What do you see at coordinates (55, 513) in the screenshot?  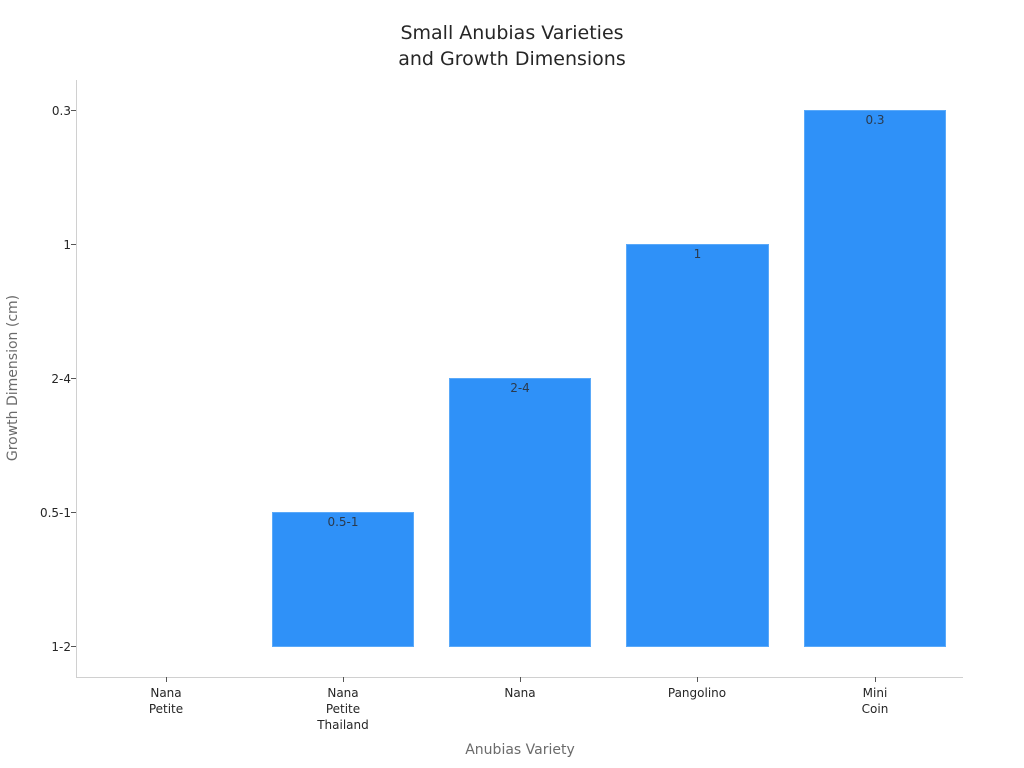 I see `y-tick-label: 0.5-1` at bounding box center [55, 513].